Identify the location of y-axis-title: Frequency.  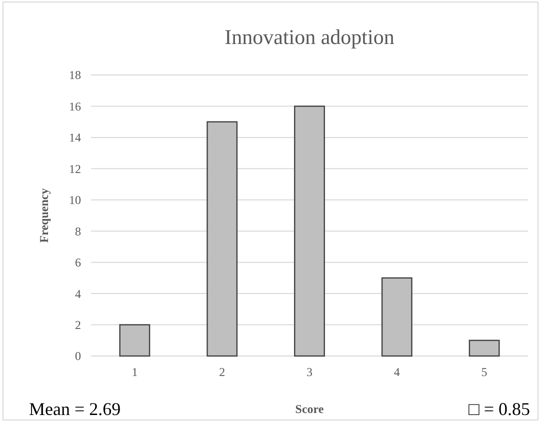
(44, 215).